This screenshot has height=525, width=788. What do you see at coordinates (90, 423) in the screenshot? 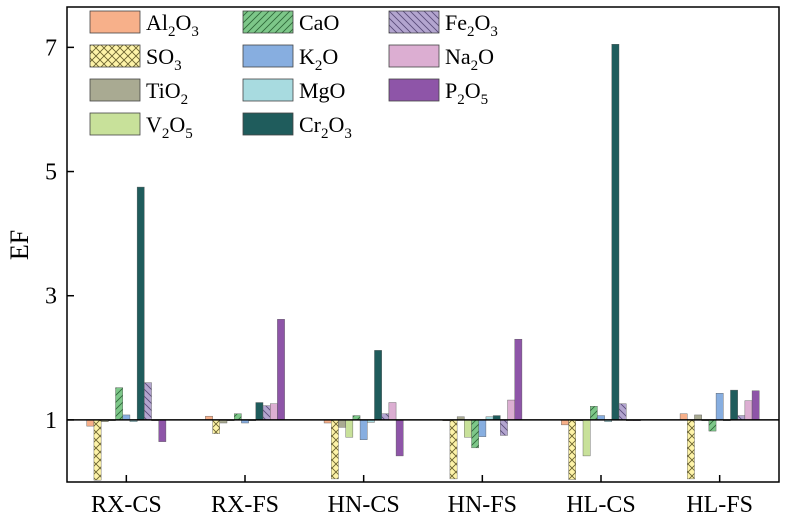
I see `bar-al2o3-rx-cs` at bounding box center [90, 423].